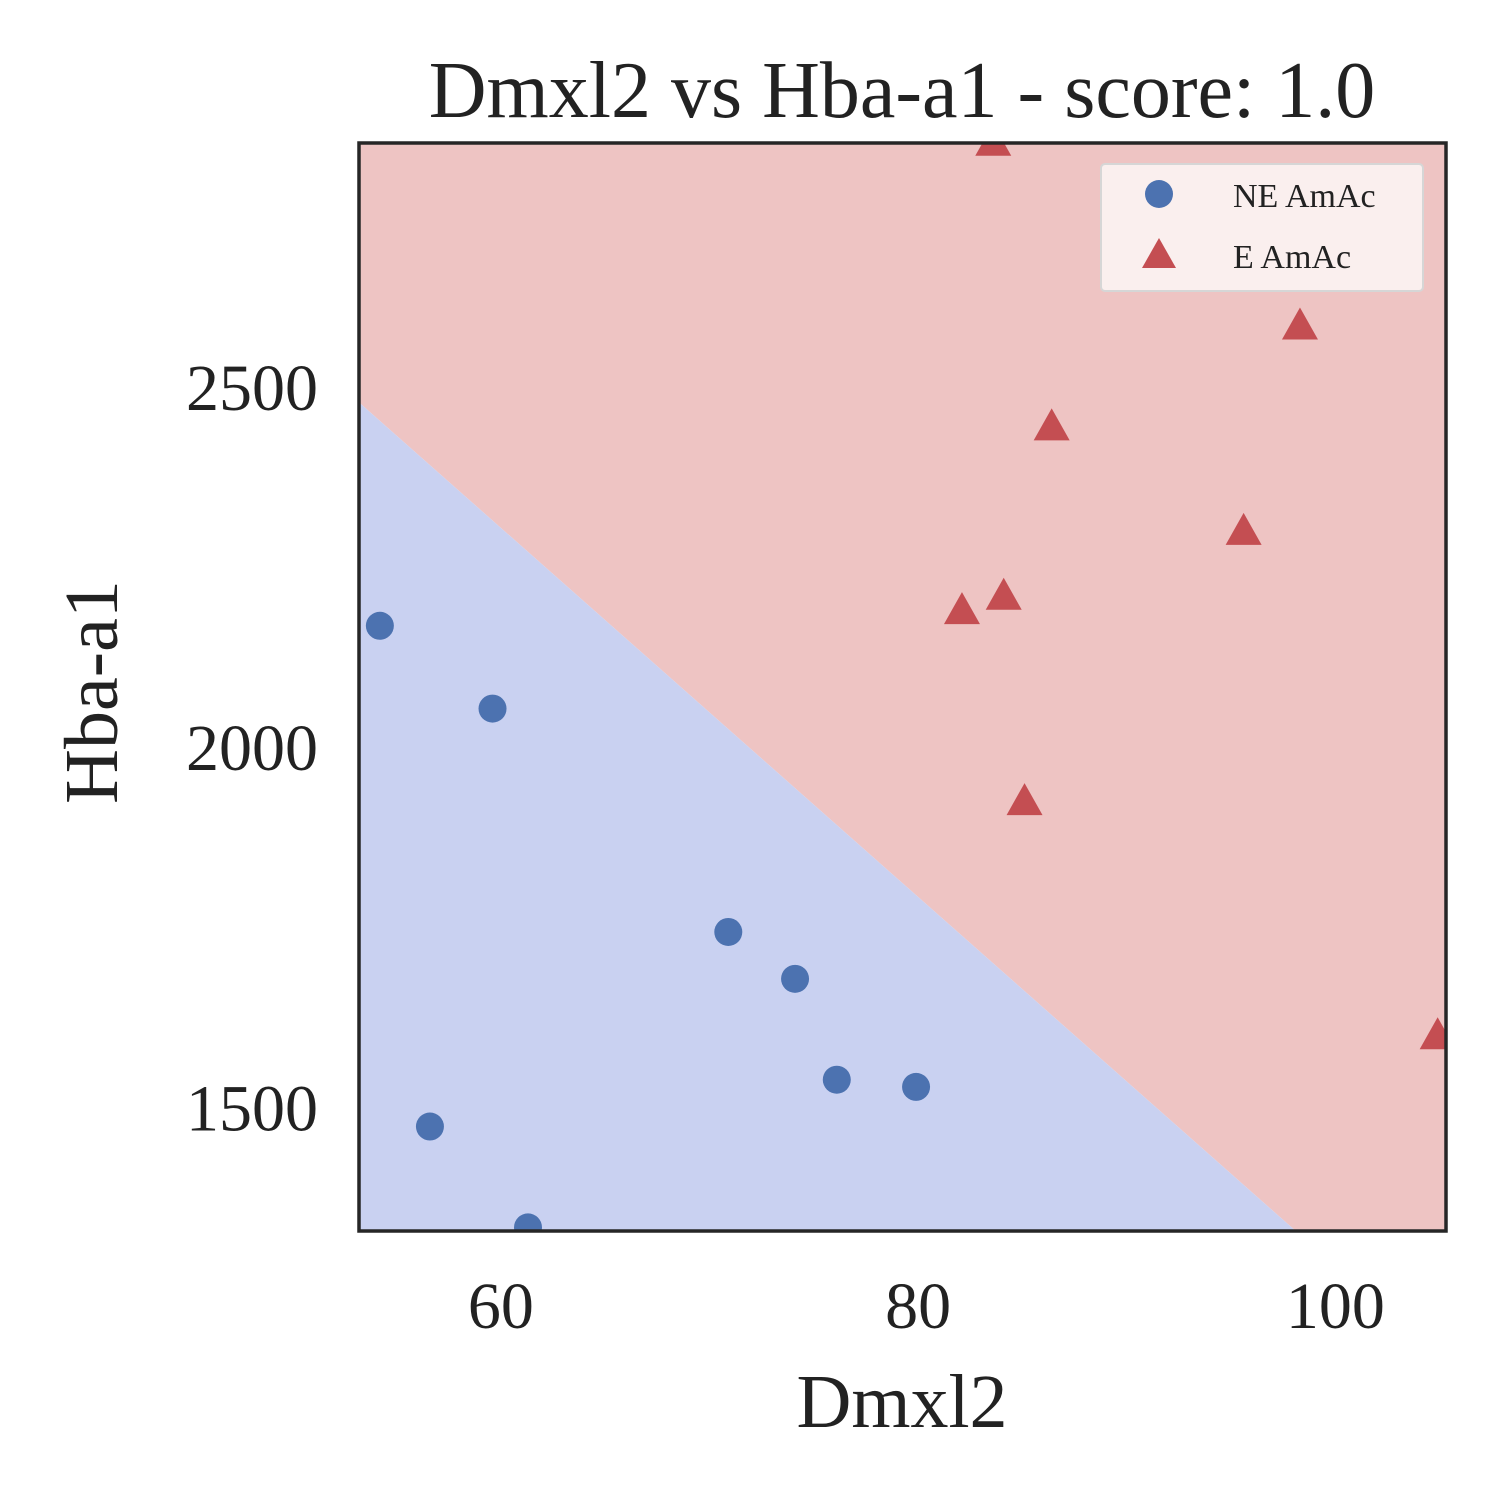  What do you see at coordinates (92, 692) in the screenshot?
I see `y-axis-label: Hba-a1` at bounding box center [92, 692].